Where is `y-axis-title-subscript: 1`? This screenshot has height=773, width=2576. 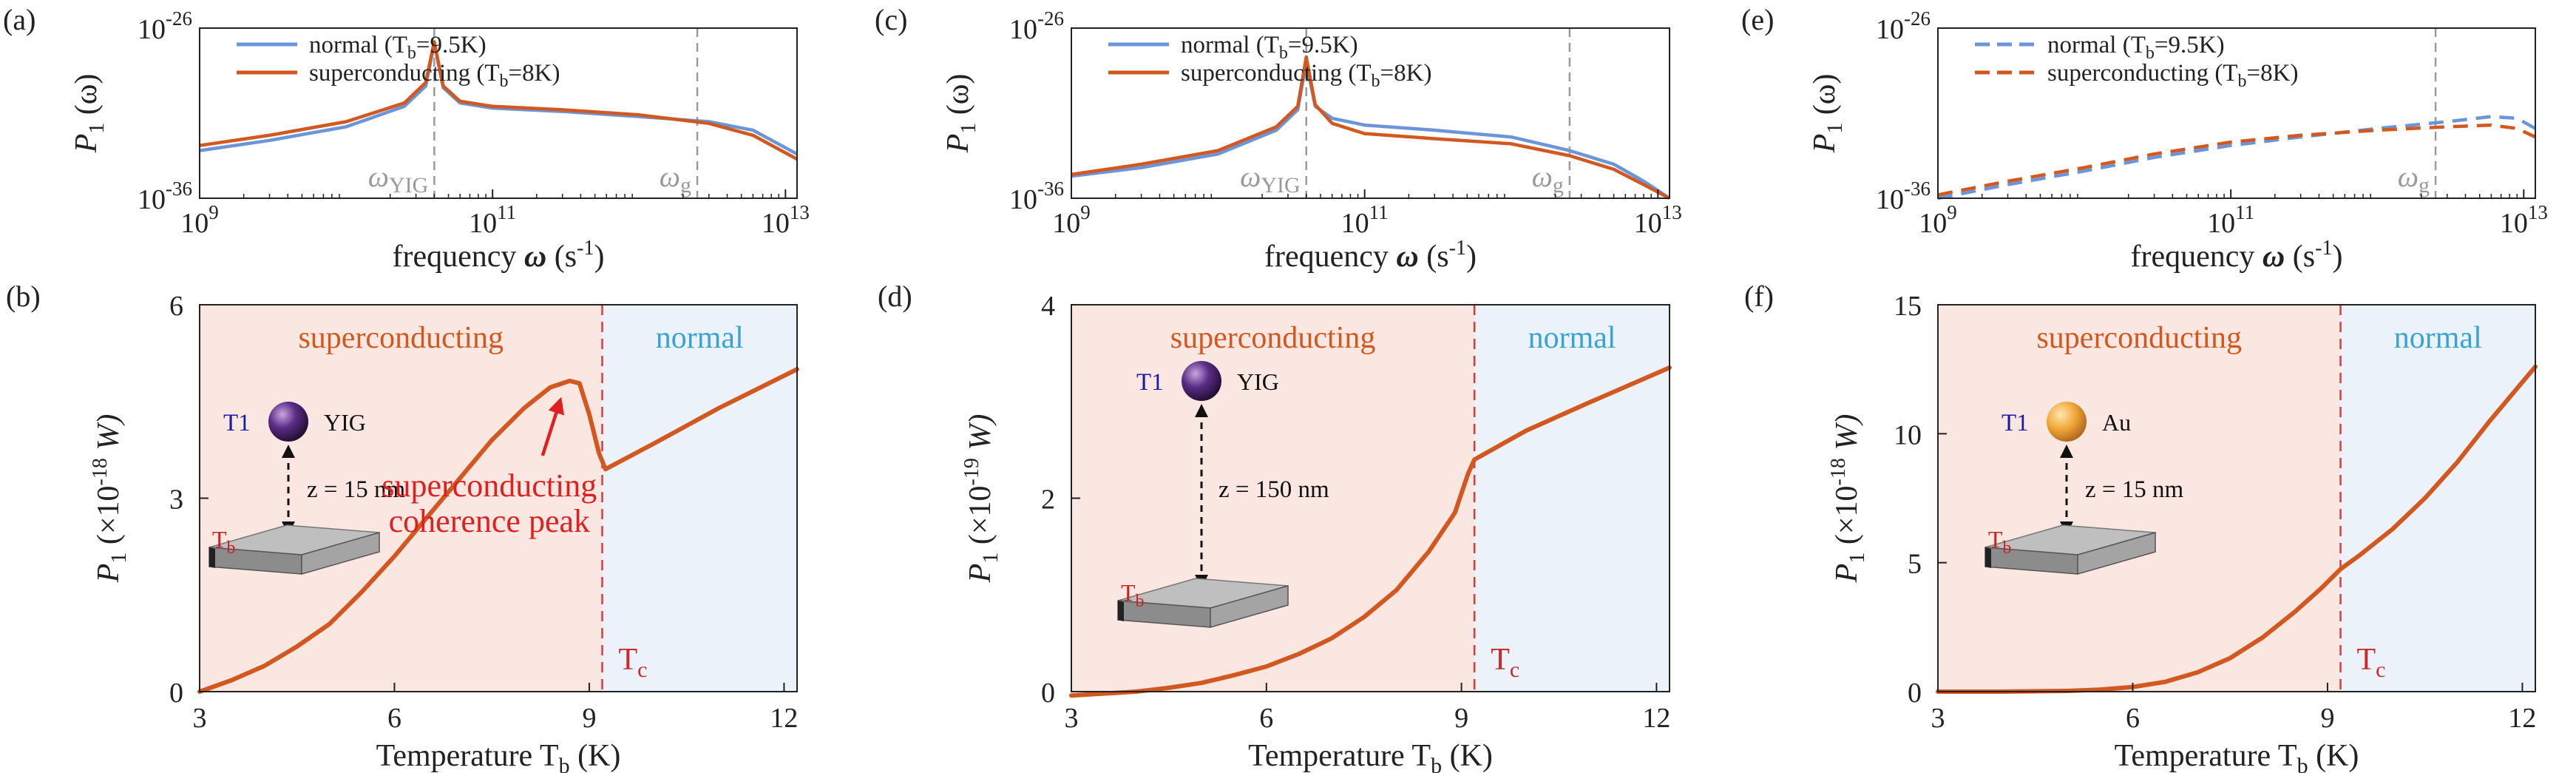
y-axis-title-subscript: 1 is located at coordinates (1857, 559).